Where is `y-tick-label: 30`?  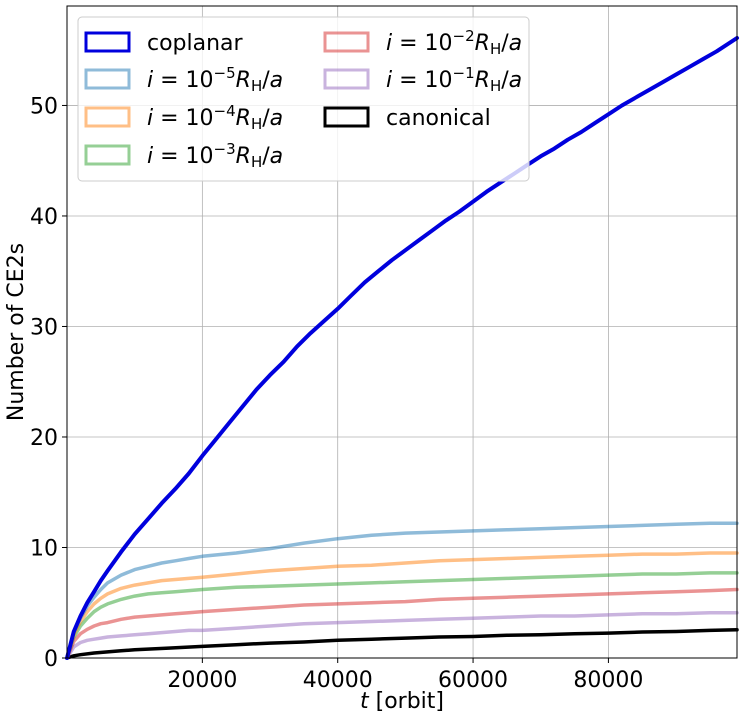
y-tick-label: 30 is located at coordinates (44, 327).